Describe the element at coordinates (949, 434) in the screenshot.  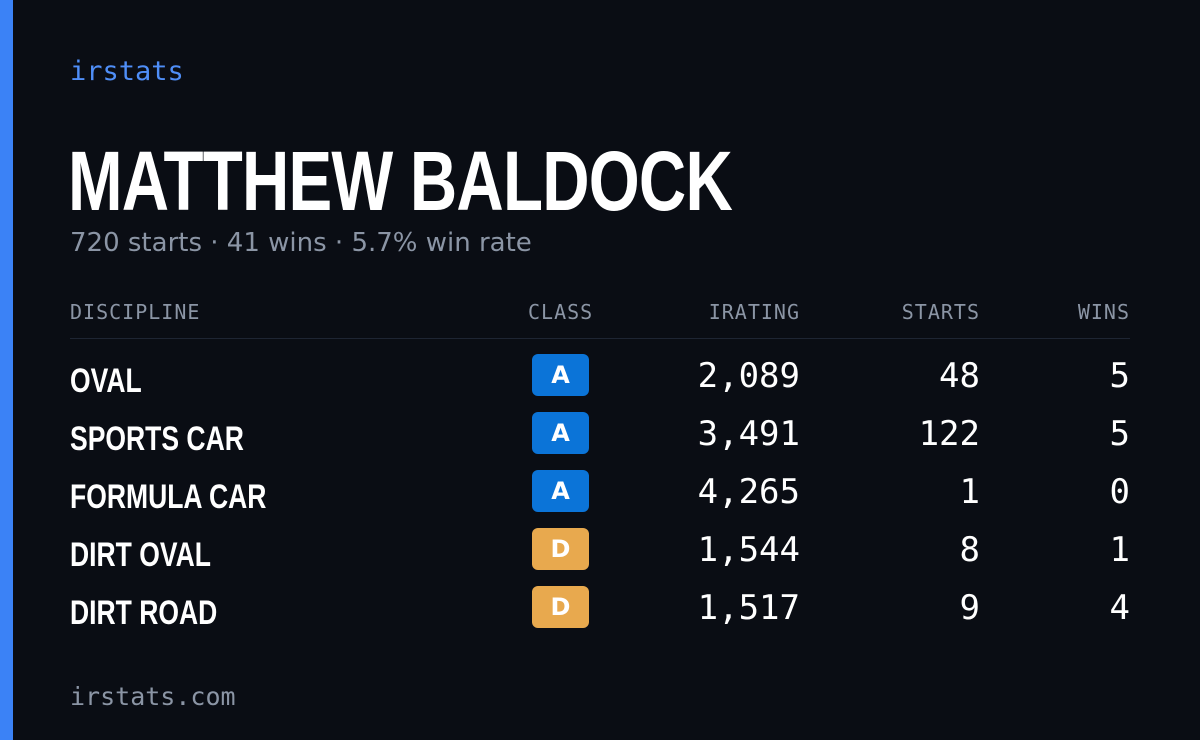
I see `starts-value: 122` at that location.